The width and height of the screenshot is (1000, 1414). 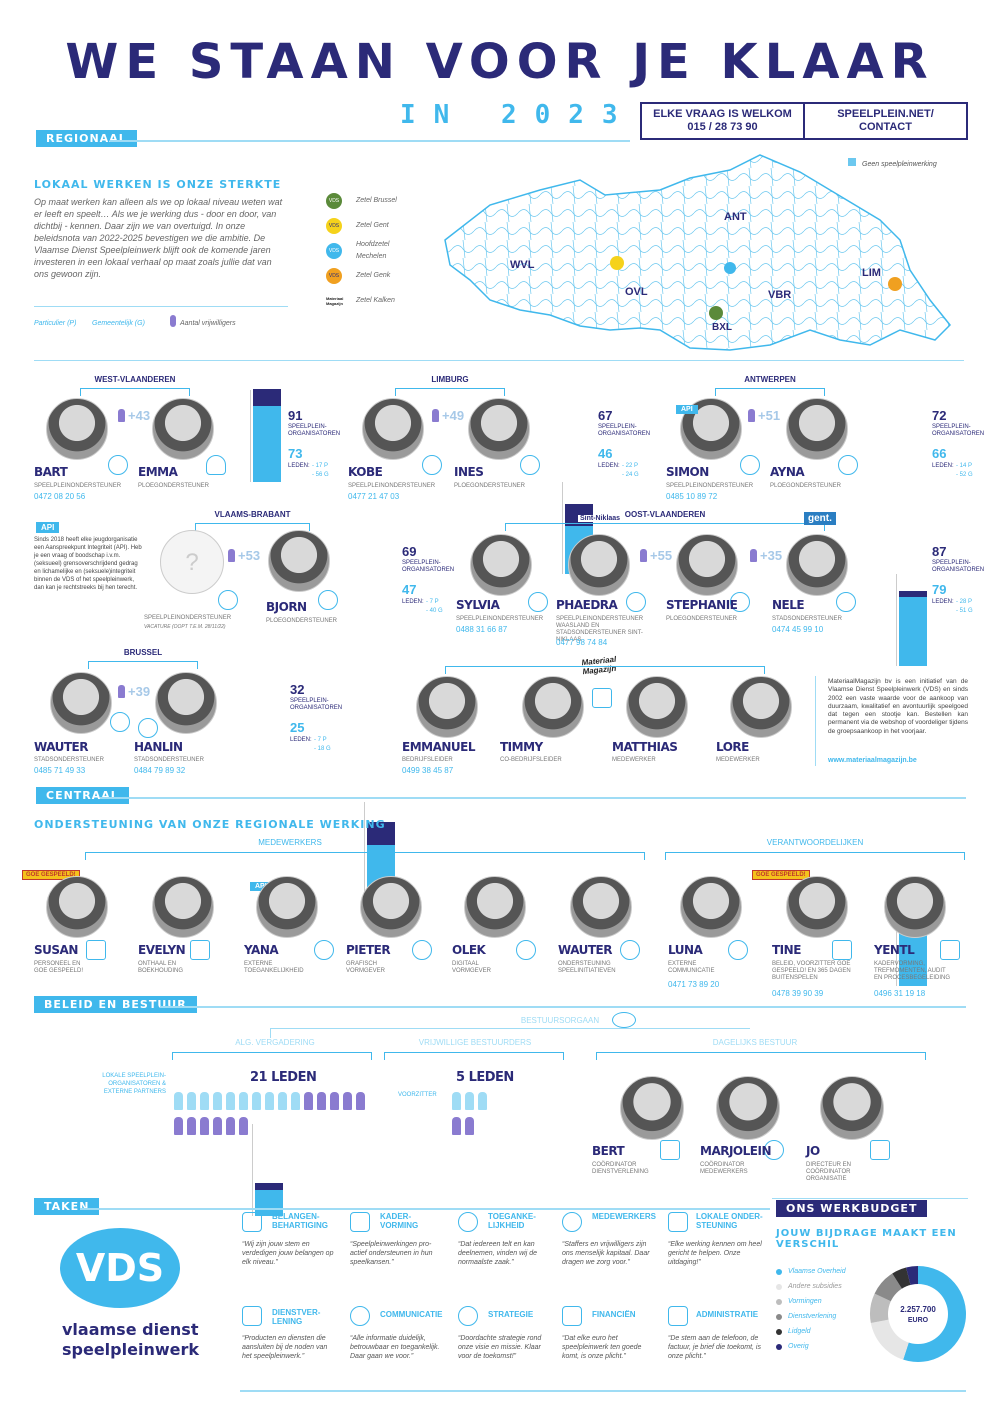 I want to click on volunteer-count: +43, so click(x=134, y=415).